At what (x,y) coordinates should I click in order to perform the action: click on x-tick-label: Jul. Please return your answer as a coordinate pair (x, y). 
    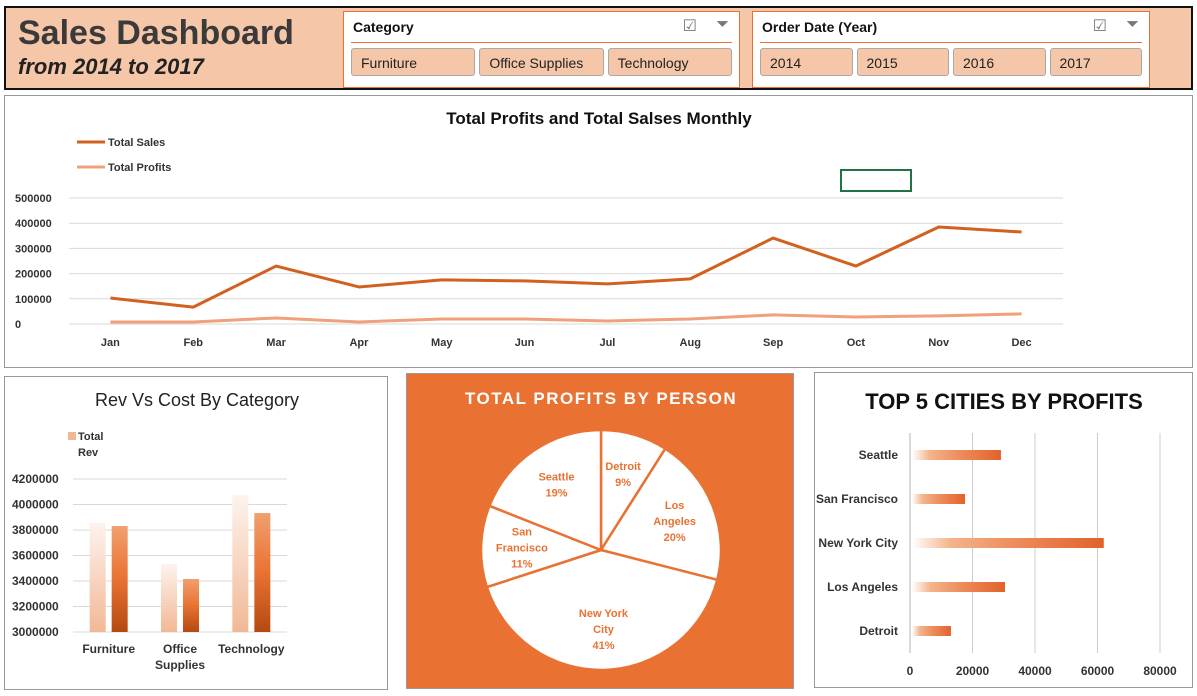
    Looking at the image, I should click on (607, 343).